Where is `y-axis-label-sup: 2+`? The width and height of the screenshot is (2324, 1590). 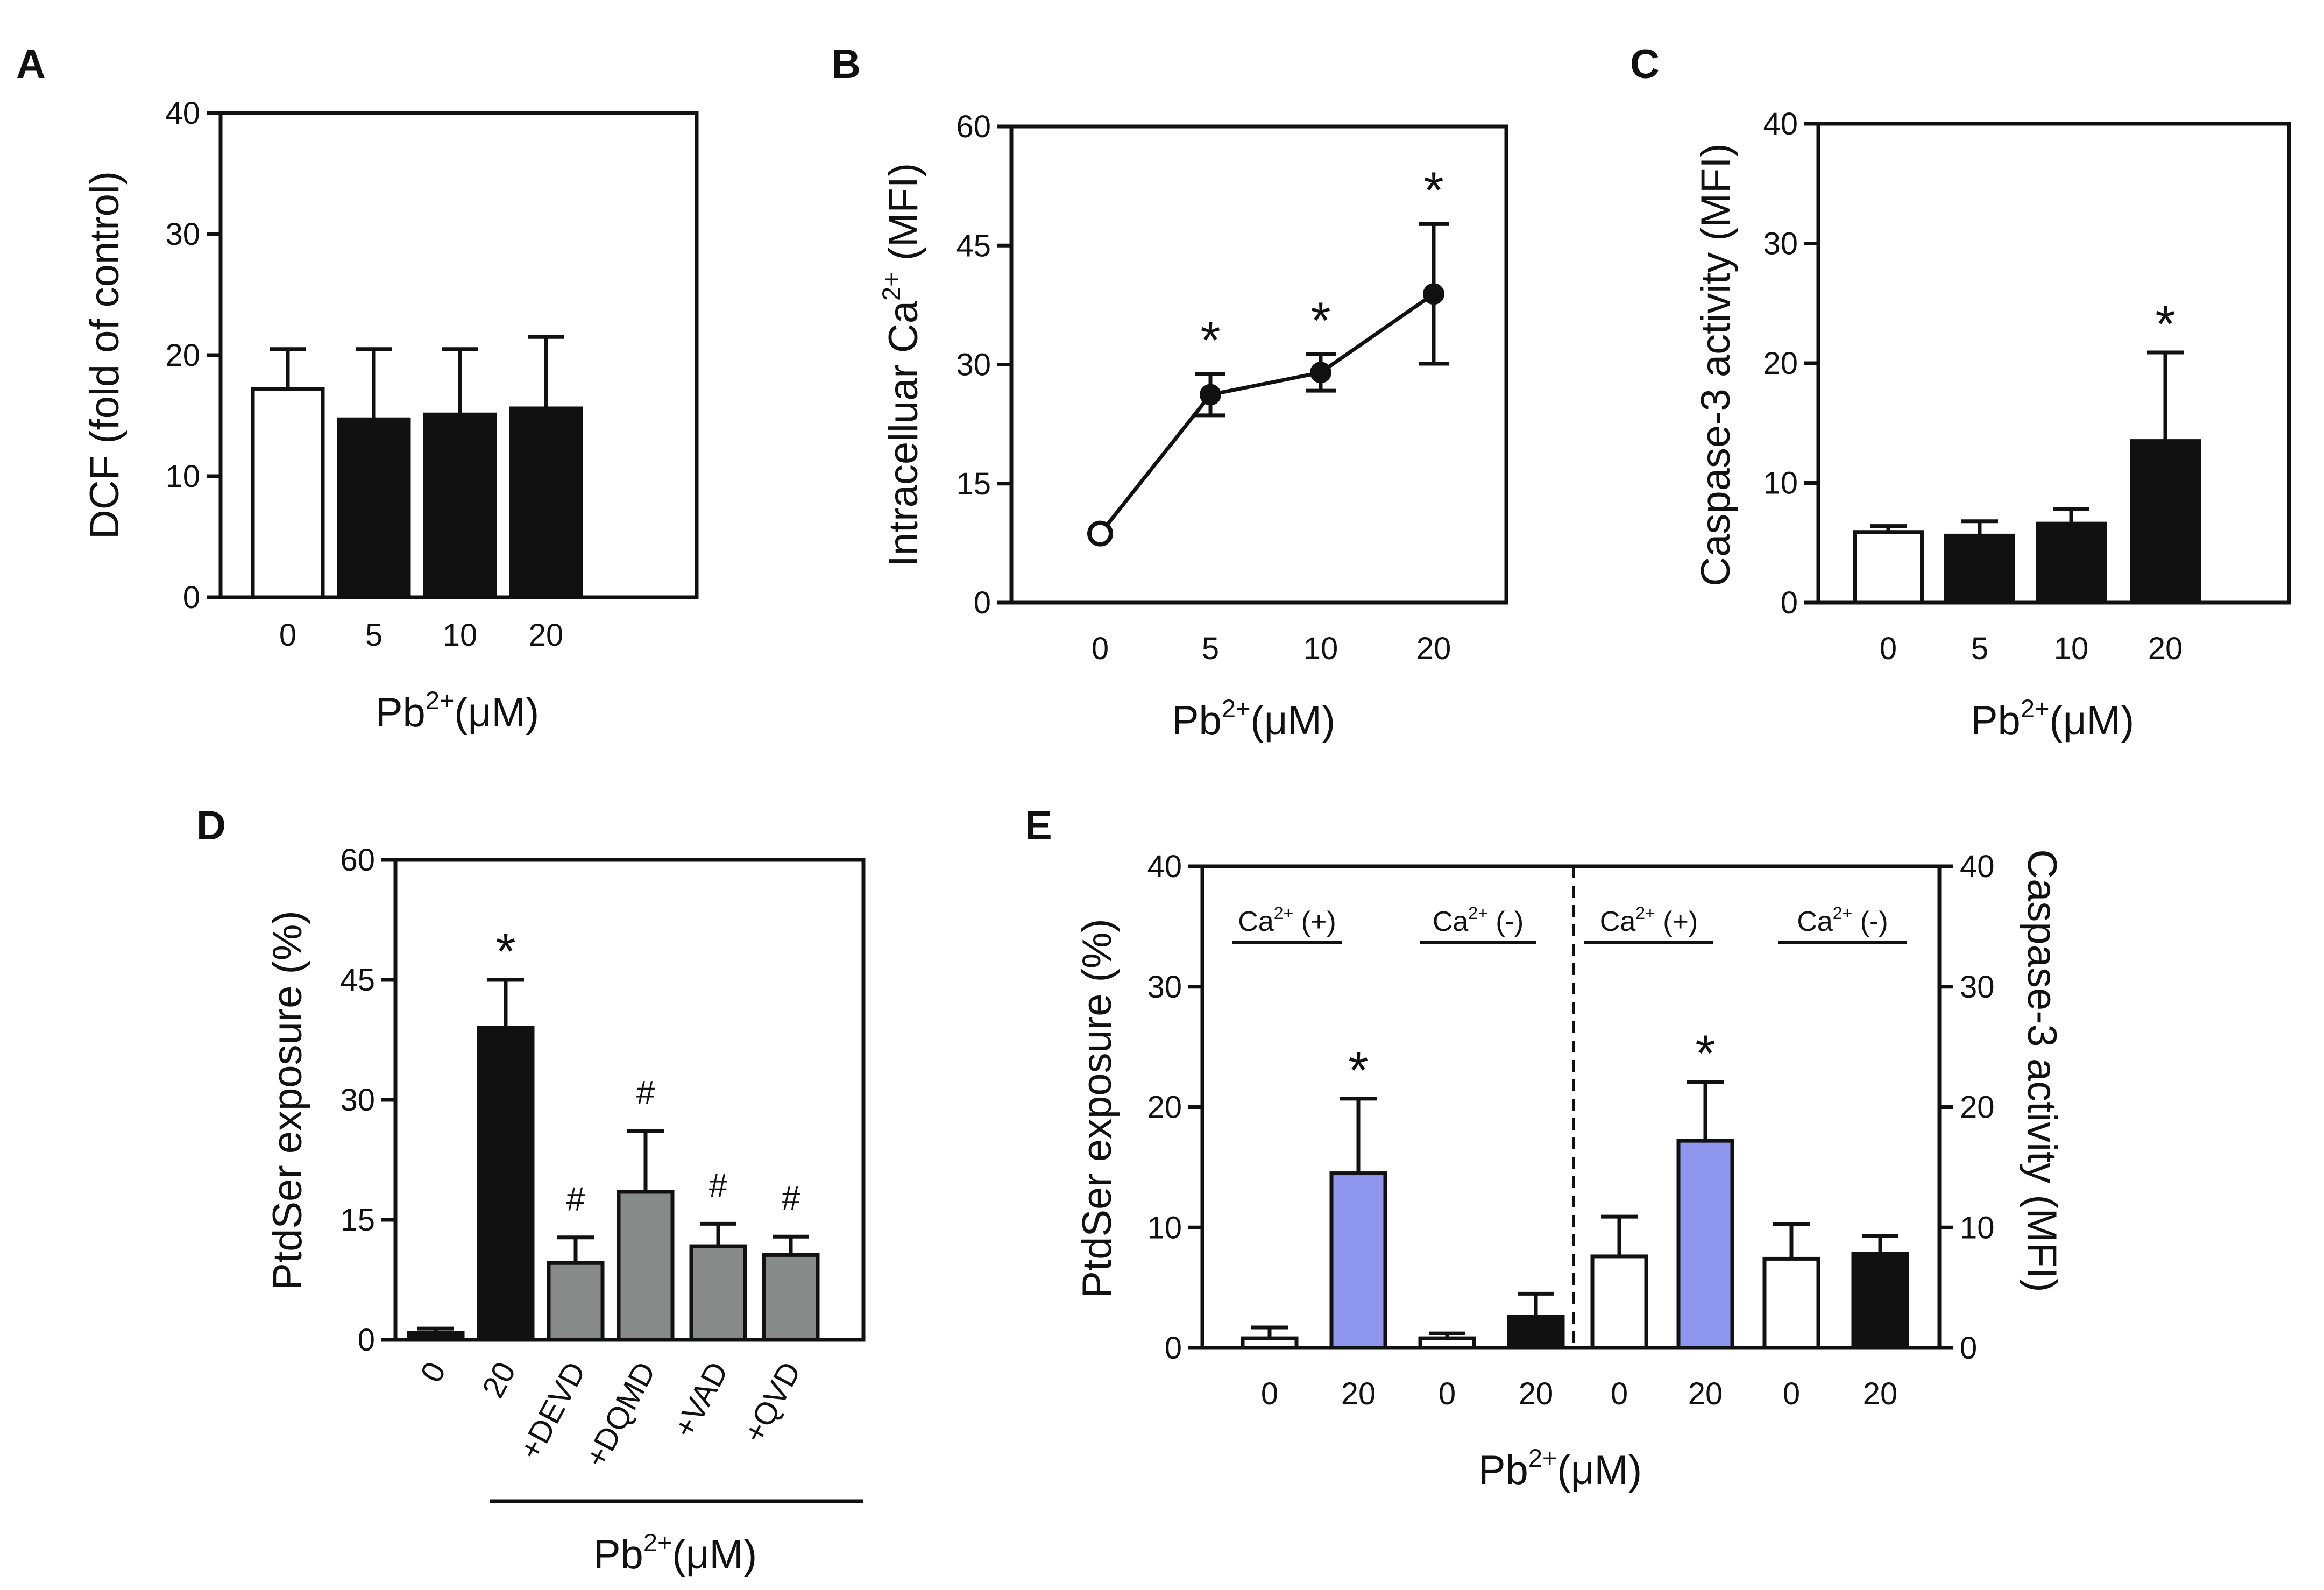
y-axis-label-sup: 2+ is located at coordinates (891, 286).